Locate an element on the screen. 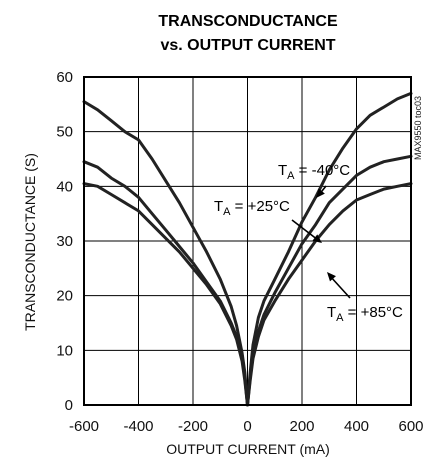 The width and height of the screenshot is (427, 461). y-tick-label: 20 is located at coordinates (64, 296).